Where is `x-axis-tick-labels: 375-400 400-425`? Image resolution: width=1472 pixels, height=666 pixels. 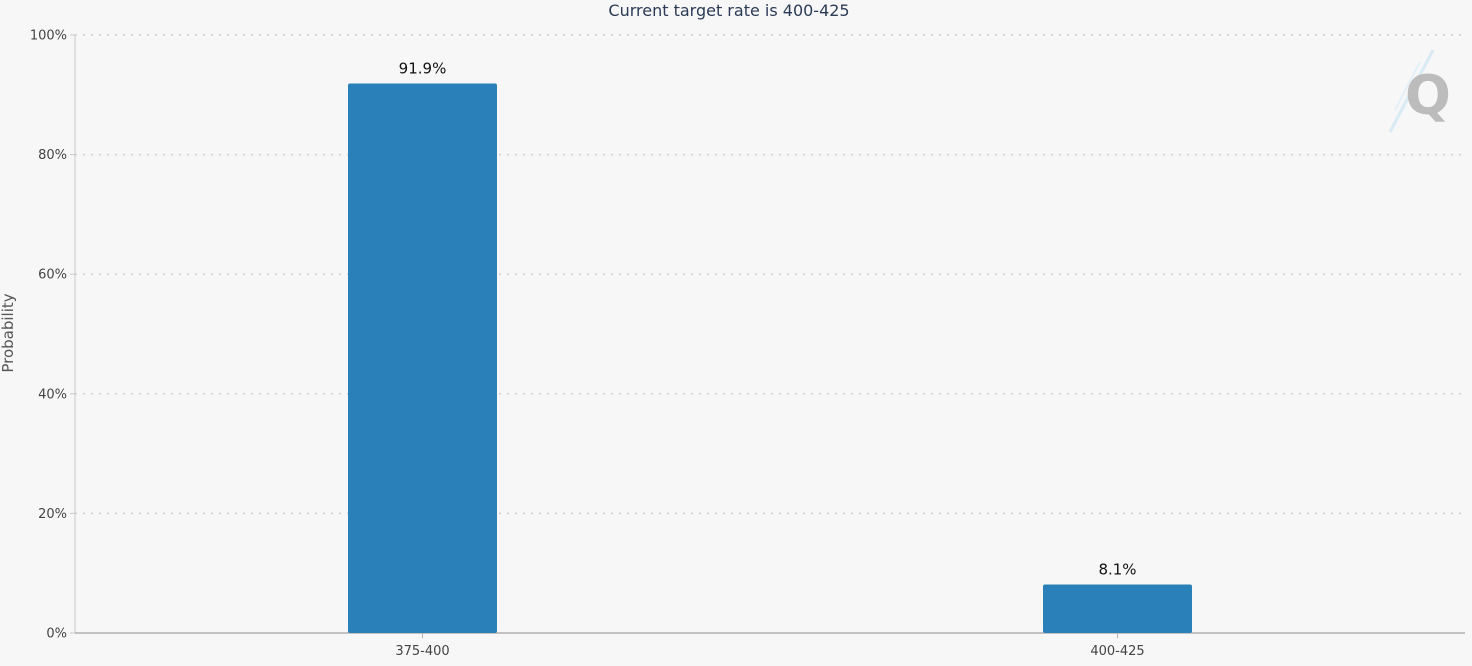
x-axis-tick-labels: 375-400 400-425 is located at coordinates (770, 646).